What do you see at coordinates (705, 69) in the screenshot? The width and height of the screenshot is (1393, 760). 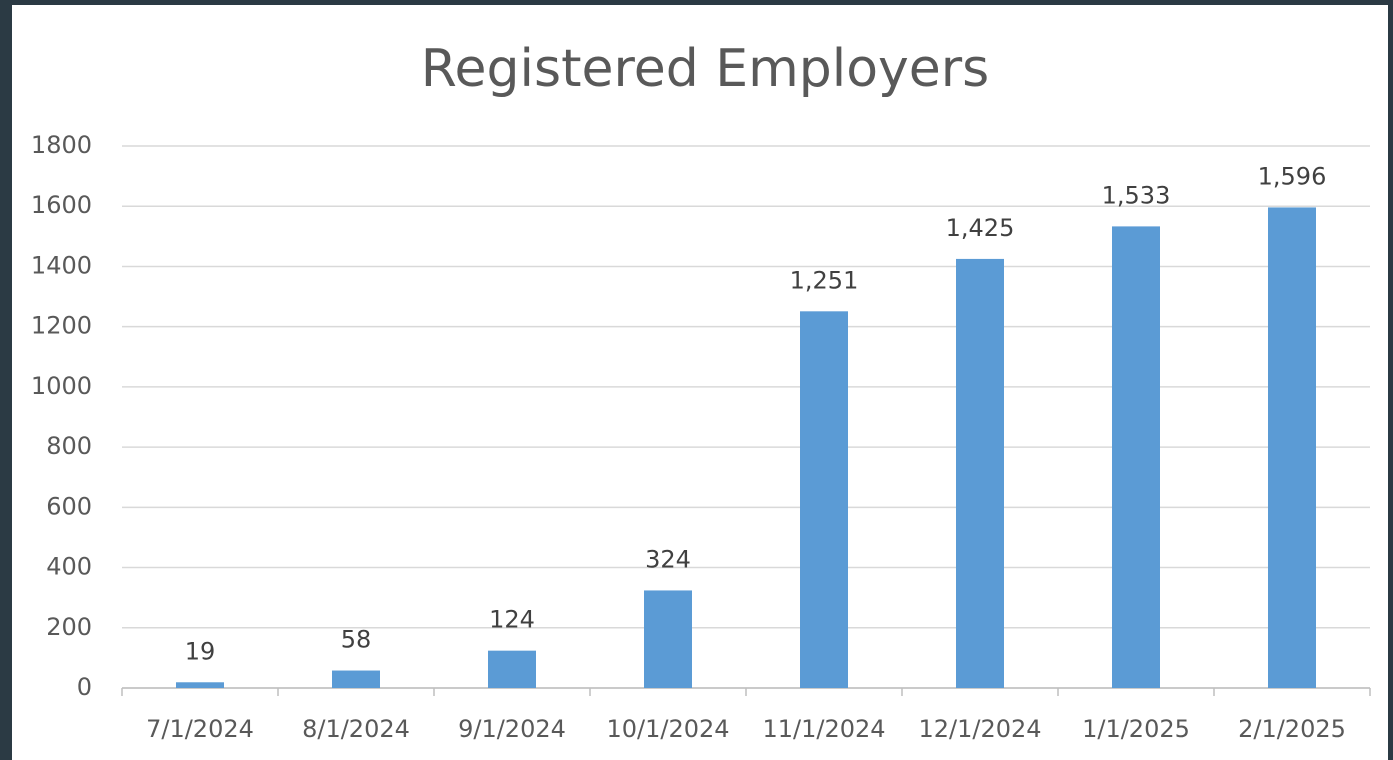 I see `chart-title: Registered Employers` at bounding box center [705, 69].